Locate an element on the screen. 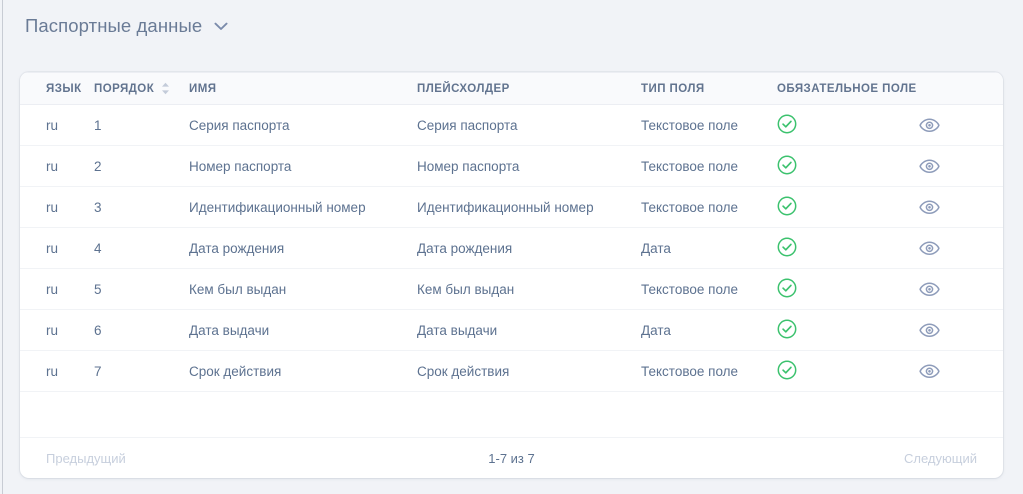  cell-order: 2 is located at coordinates (141, 166).